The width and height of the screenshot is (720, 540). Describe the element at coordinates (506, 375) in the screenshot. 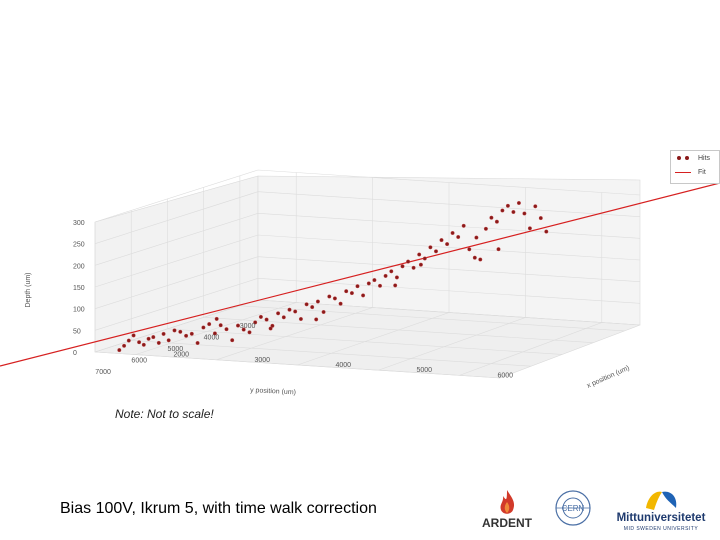

I see `x-tick-label: 6000` at that location.